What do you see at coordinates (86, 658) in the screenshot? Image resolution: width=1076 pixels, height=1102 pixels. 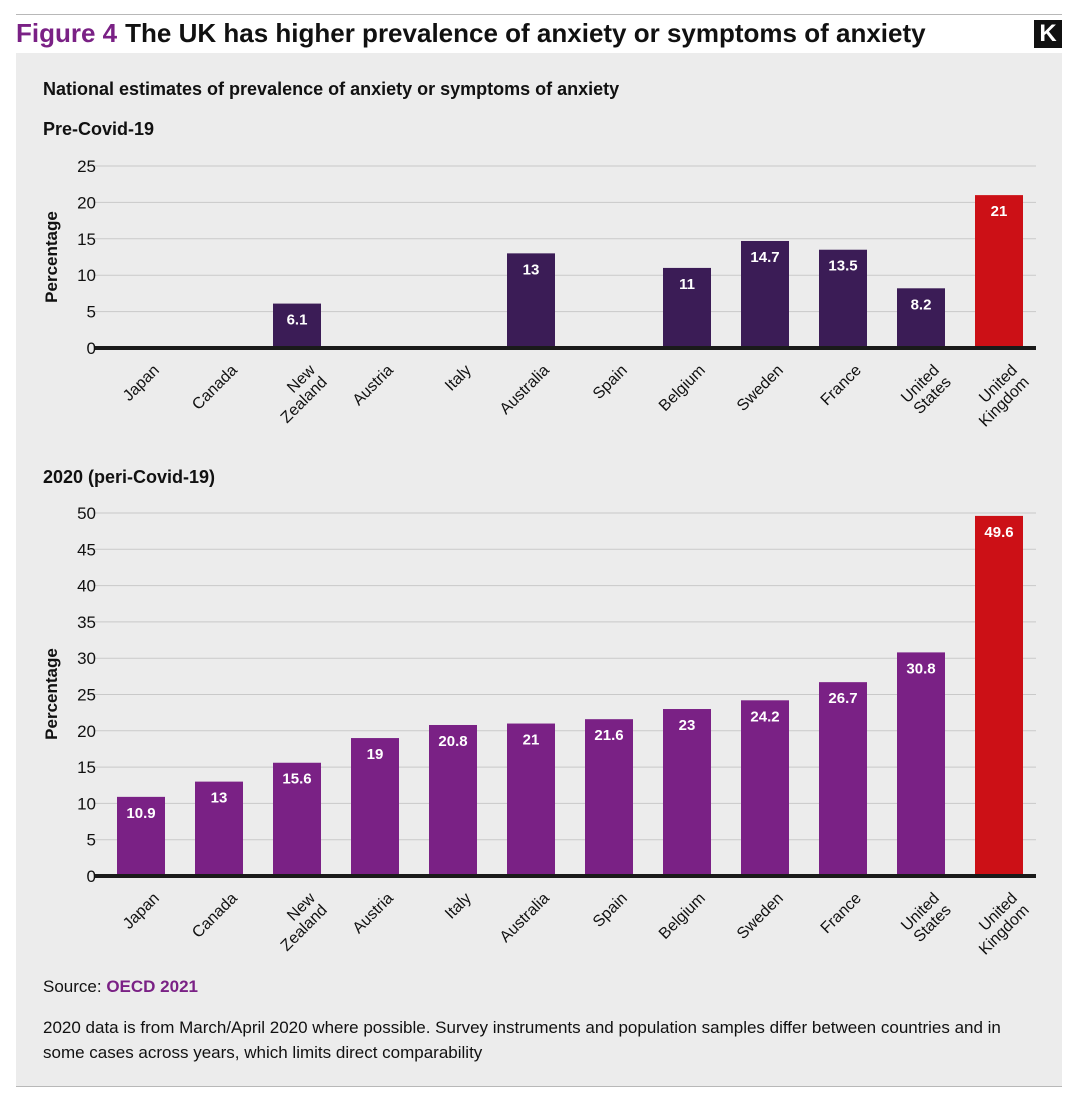 I see `y-tick-label: 30` at bounding box center [86, 658].